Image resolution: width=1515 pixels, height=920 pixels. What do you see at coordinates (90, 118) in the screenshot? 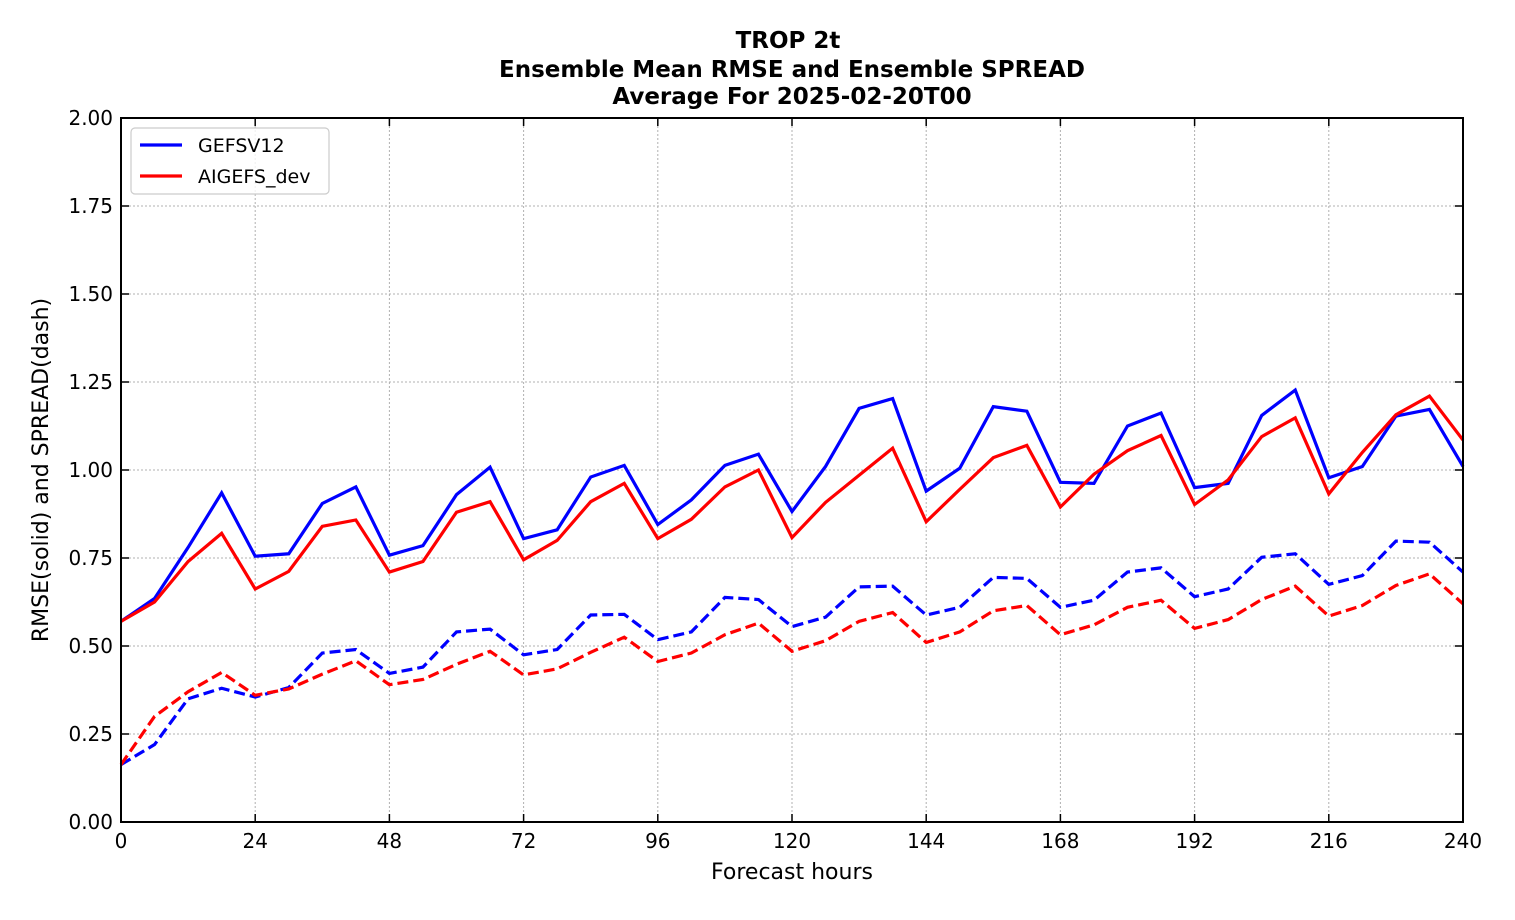
I see `y-tick-label: 2.00` at bounding box center [90, 118].